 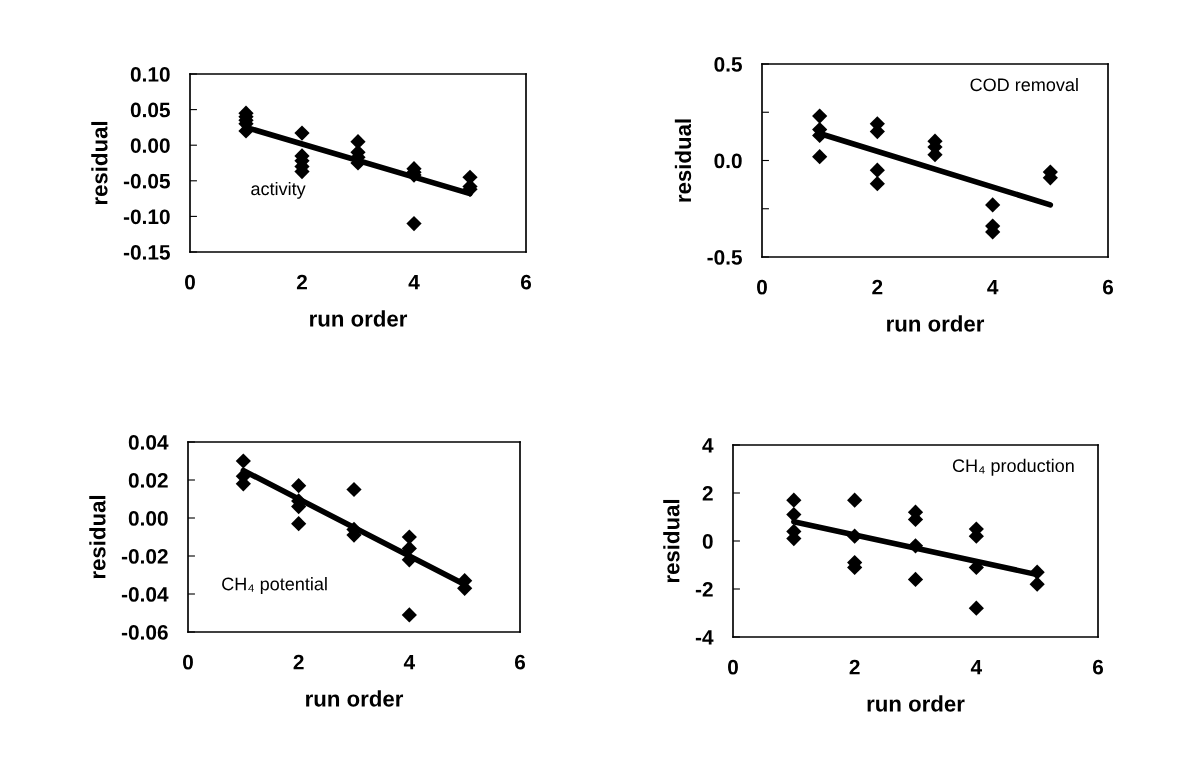 I want to click on annotation: CH₄ production, so click(x=1013, y=467).